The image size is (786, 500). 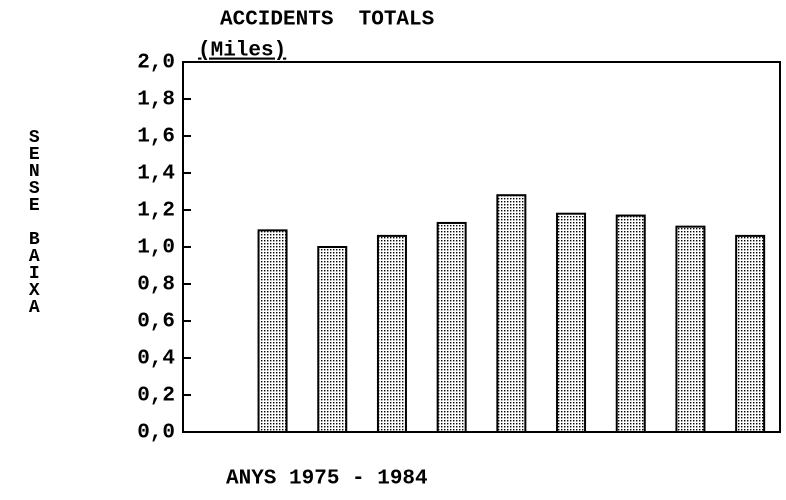 What do you see at coordinates (156, 396) in the screenshot?
I see `y-tick-label: 0,2` at bounding box center [156, 396].